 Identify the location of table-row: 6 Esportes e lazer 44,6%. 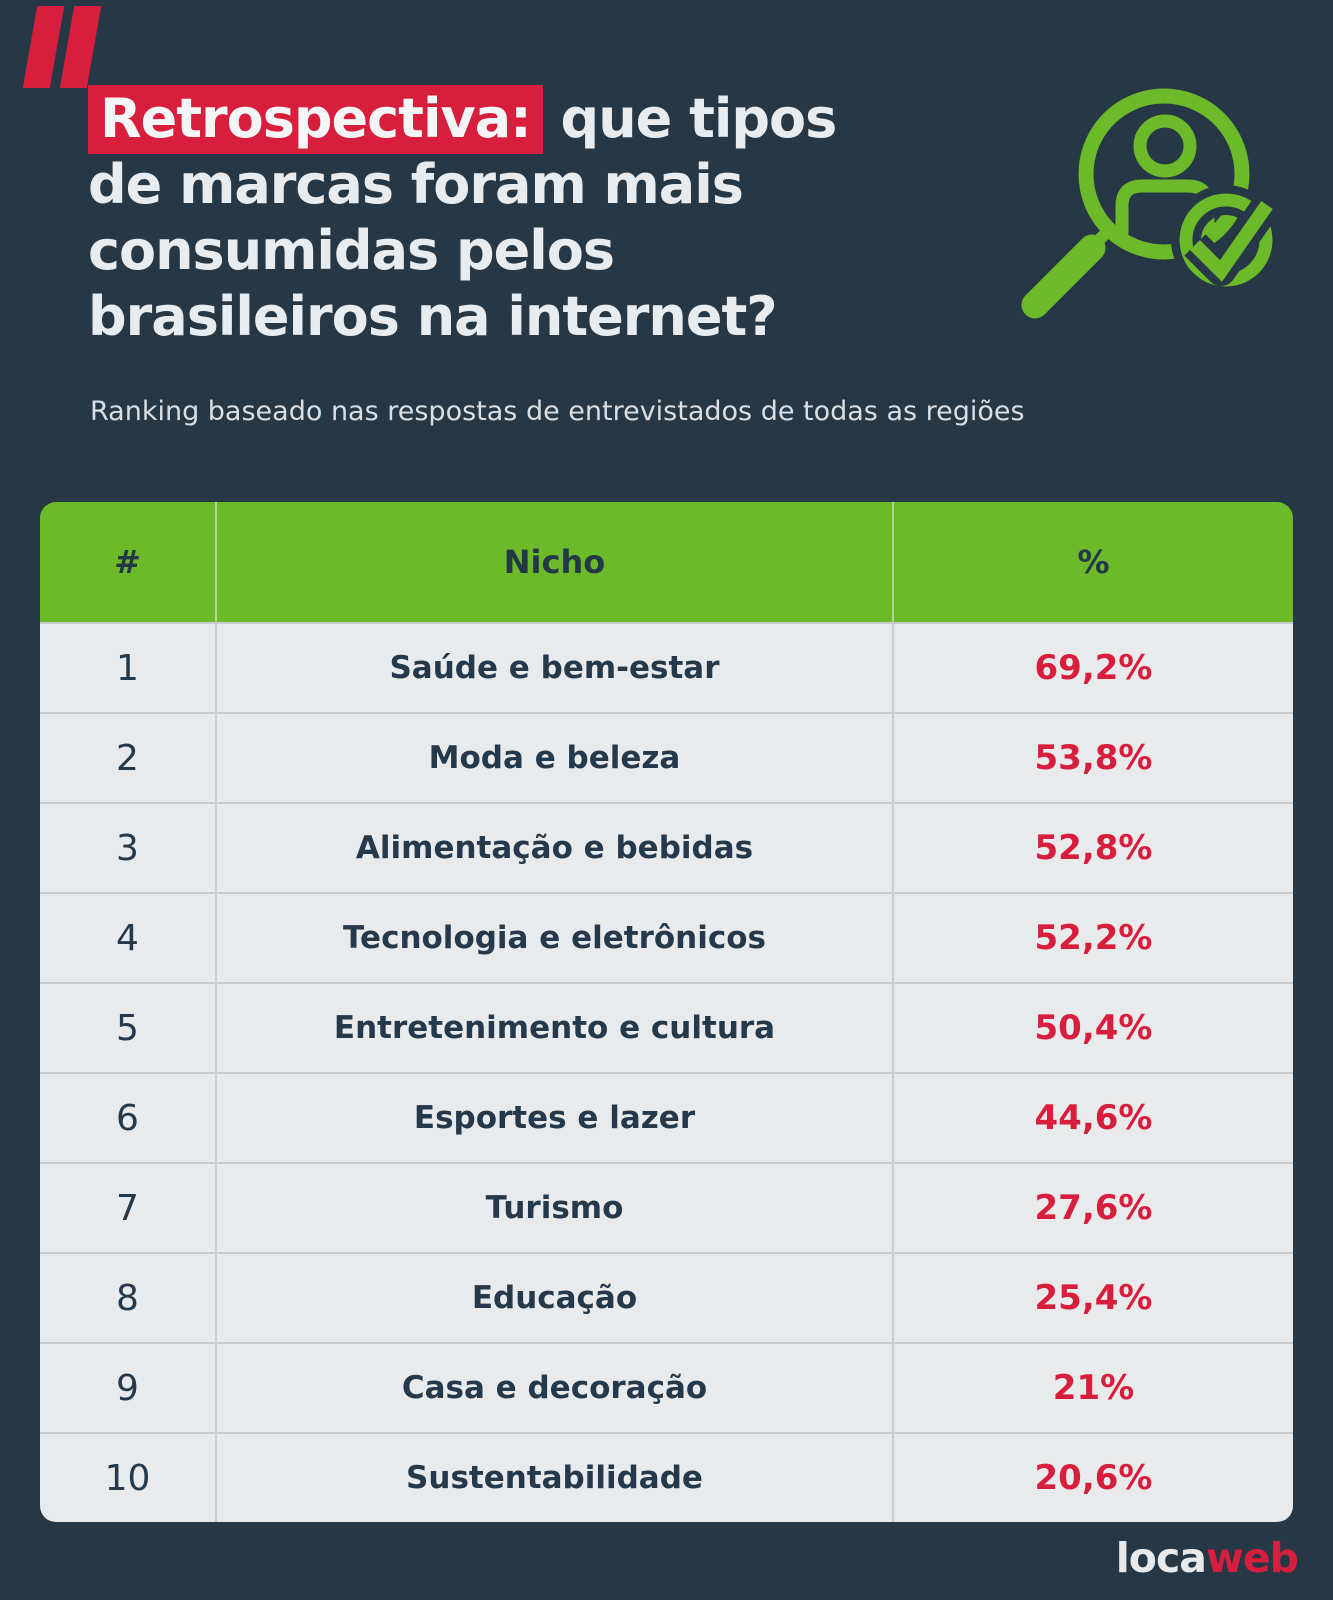
(666, 1117).